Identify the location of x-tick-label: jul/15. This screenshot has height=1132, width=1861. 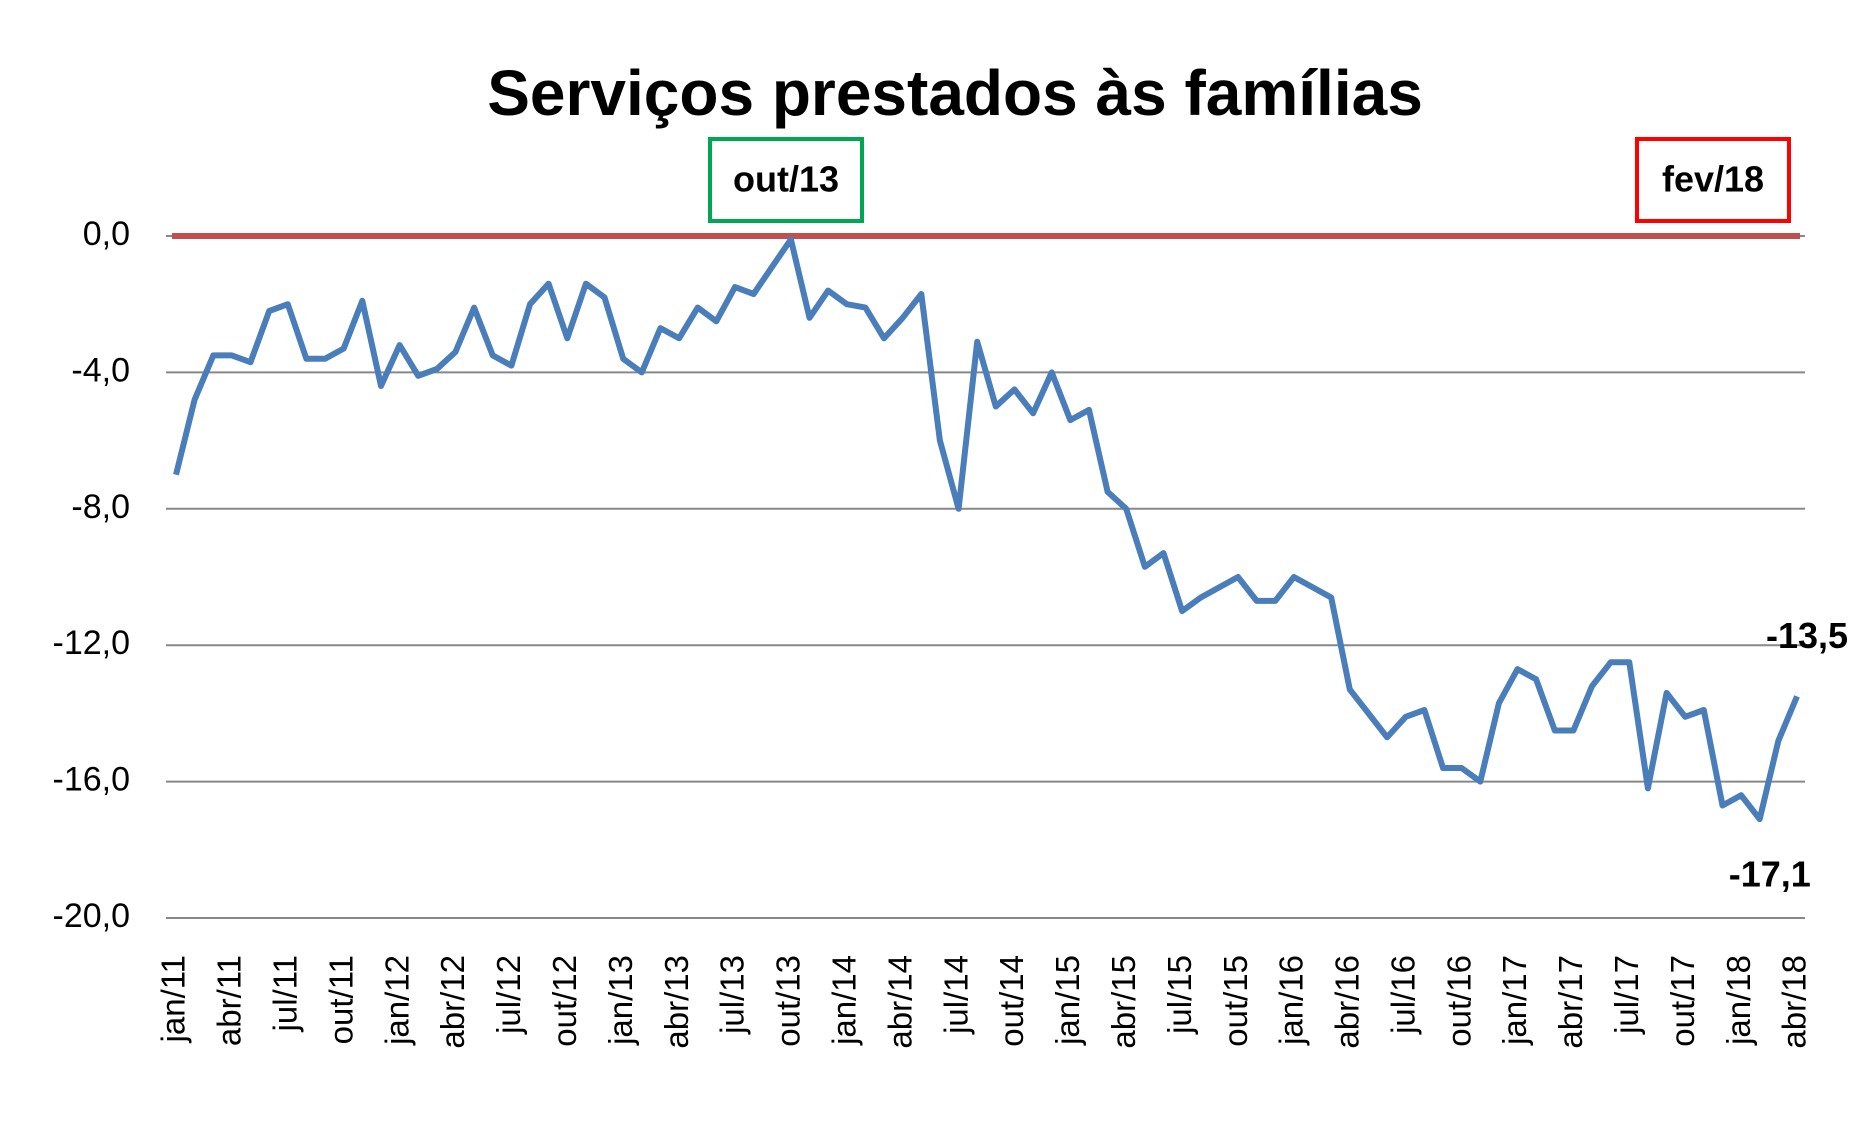
(1179, 995).